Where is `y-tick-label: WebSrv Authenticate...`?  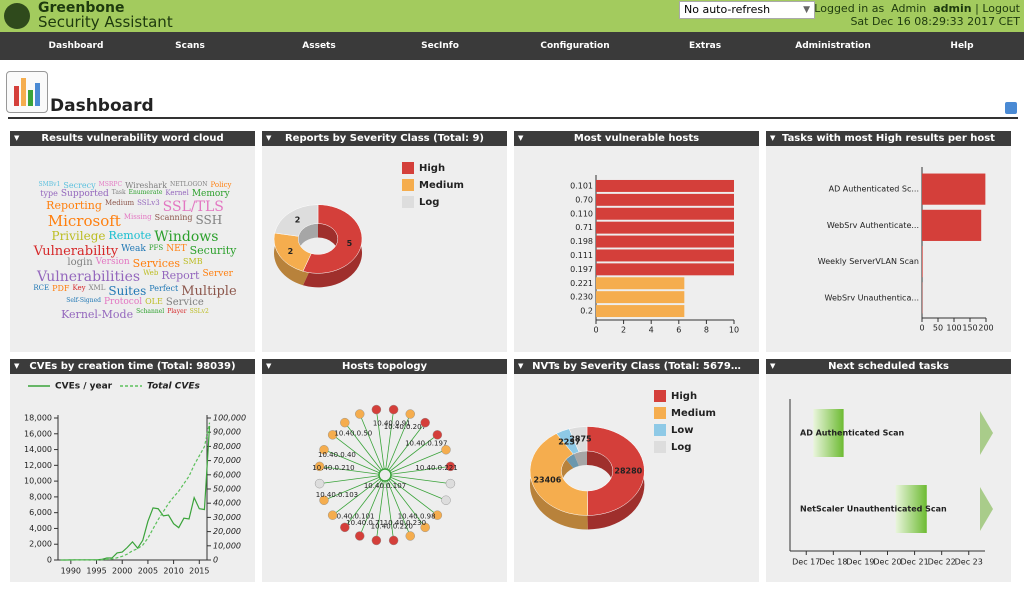
y-tick-label: WebSrv Authenticate... is located at coordinates (873, 225).